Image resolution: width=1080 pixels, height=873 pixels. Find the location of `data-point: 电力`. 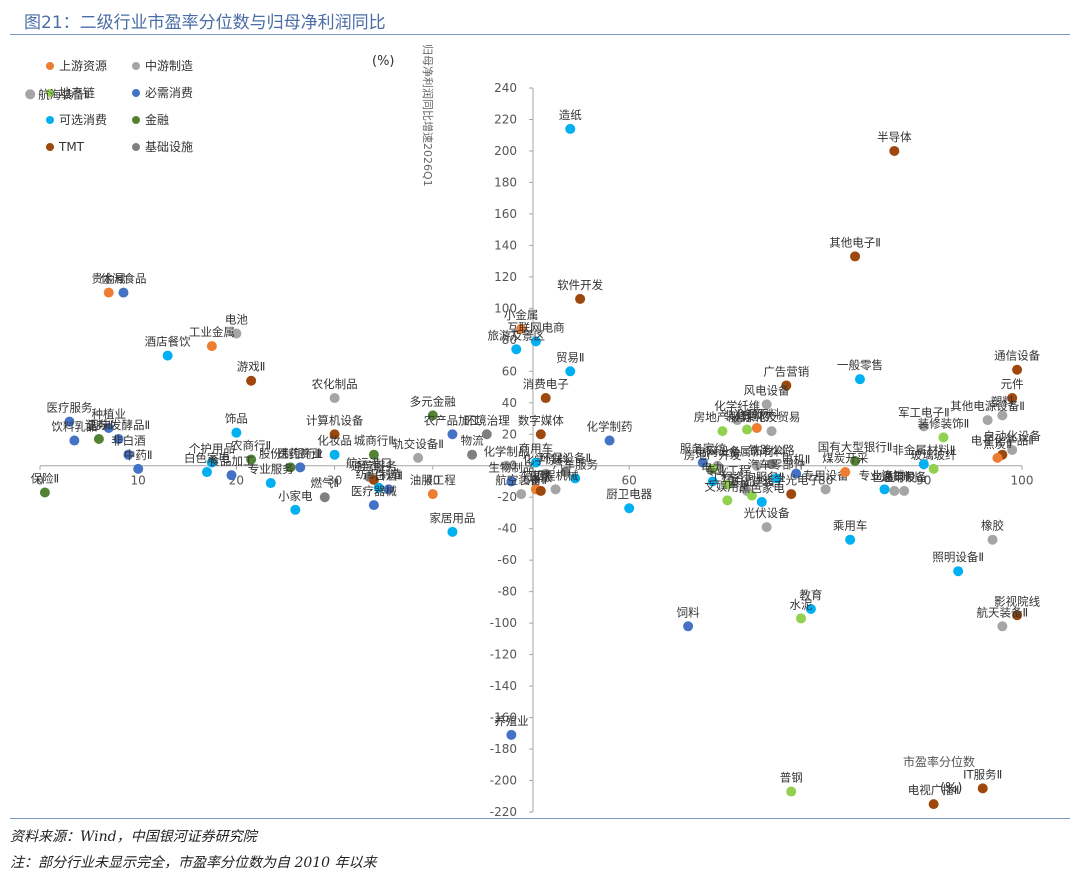

data-point: 电力 is located at coordinates (712, 473).